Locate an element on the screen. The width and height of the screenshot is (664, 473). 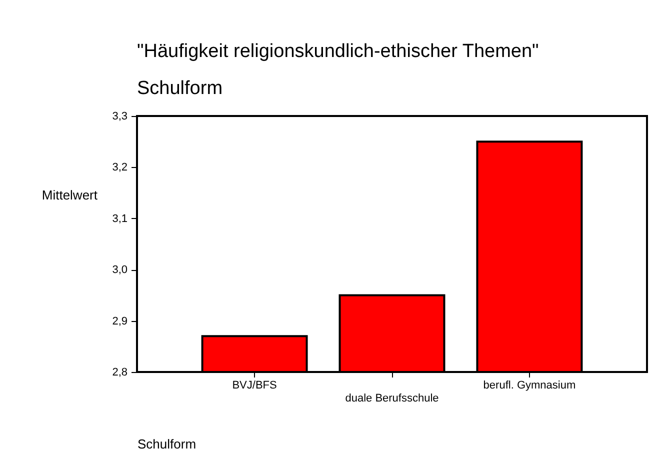
y-tick-label: 2,8 is located at coordinates (120, 372).